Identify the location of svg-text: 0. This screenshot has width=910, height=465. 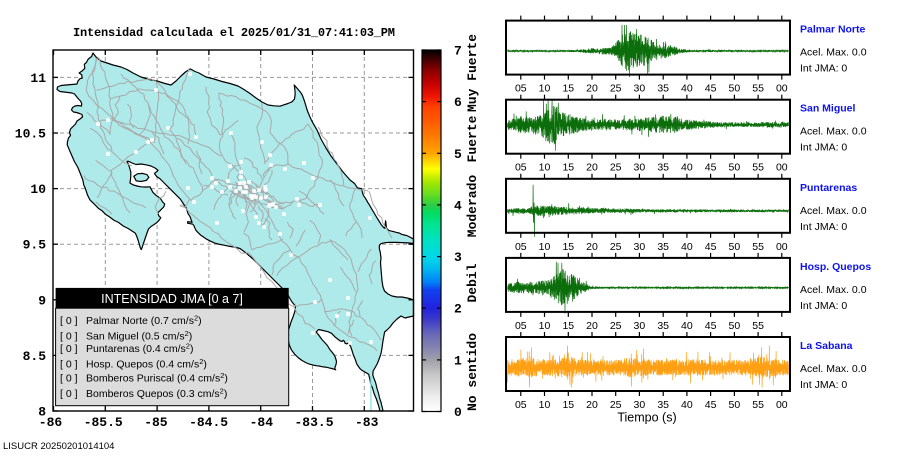
(458, 412).